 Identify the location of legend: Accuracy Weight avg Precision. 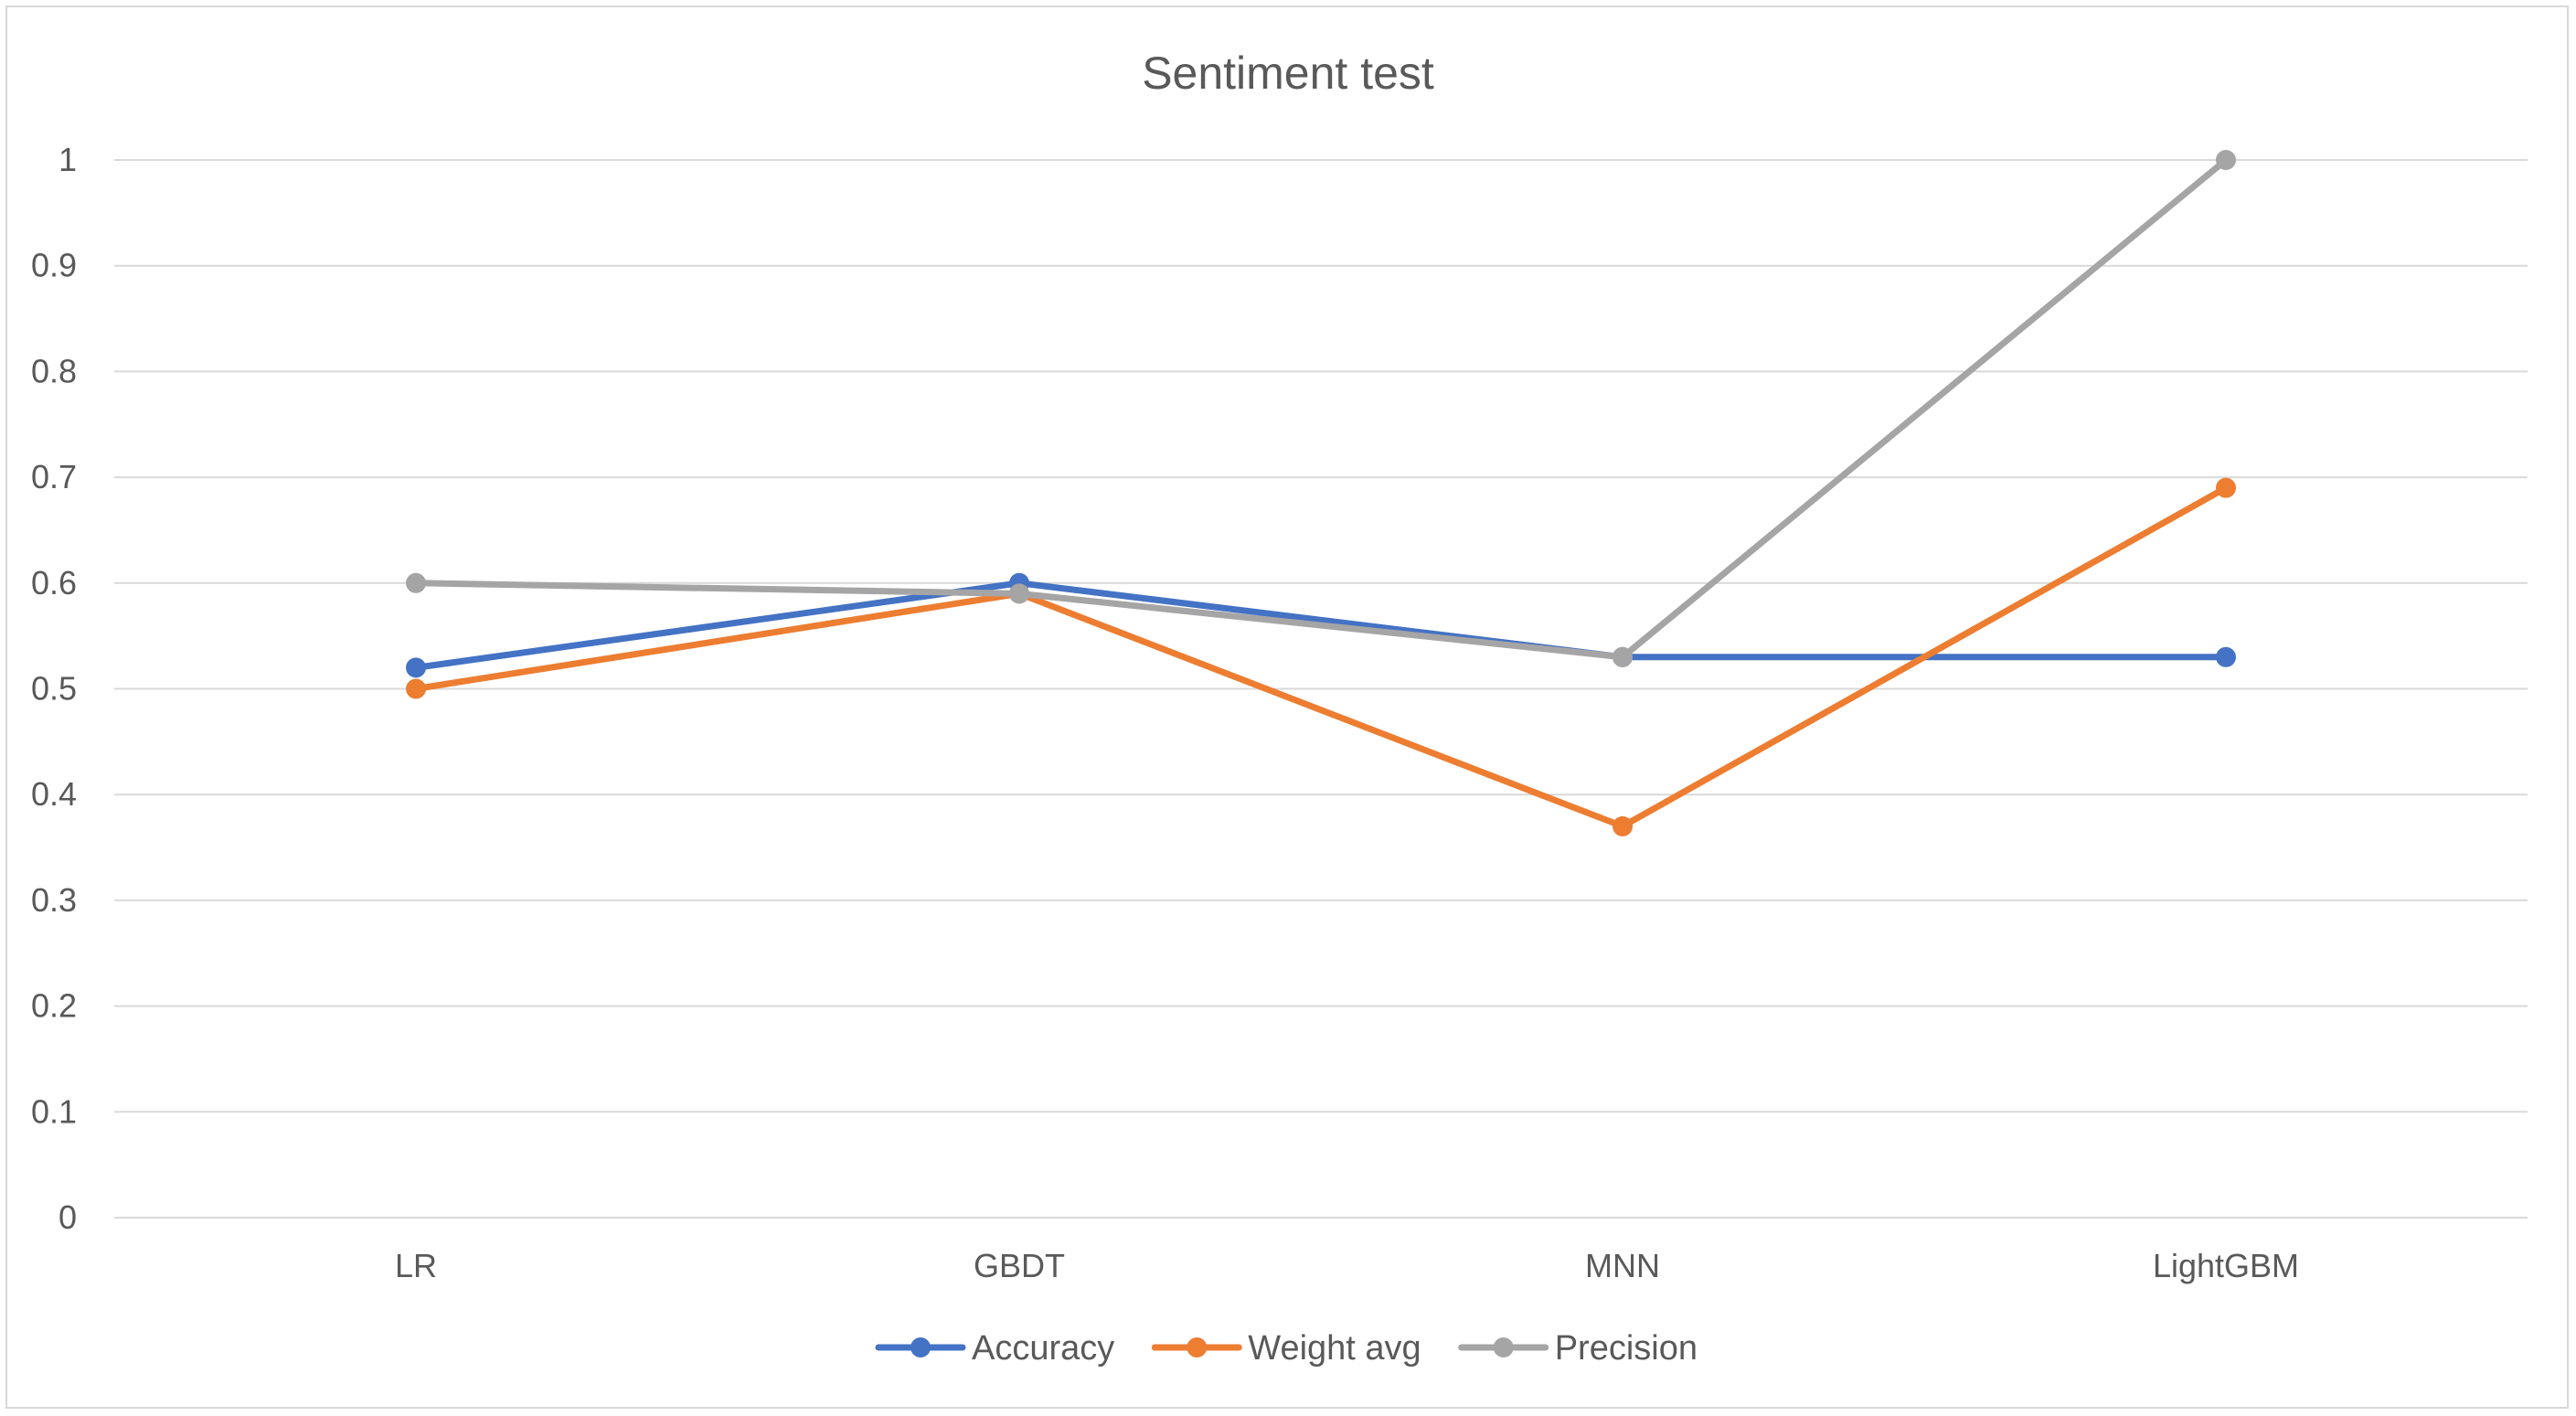
(1286, 1348).